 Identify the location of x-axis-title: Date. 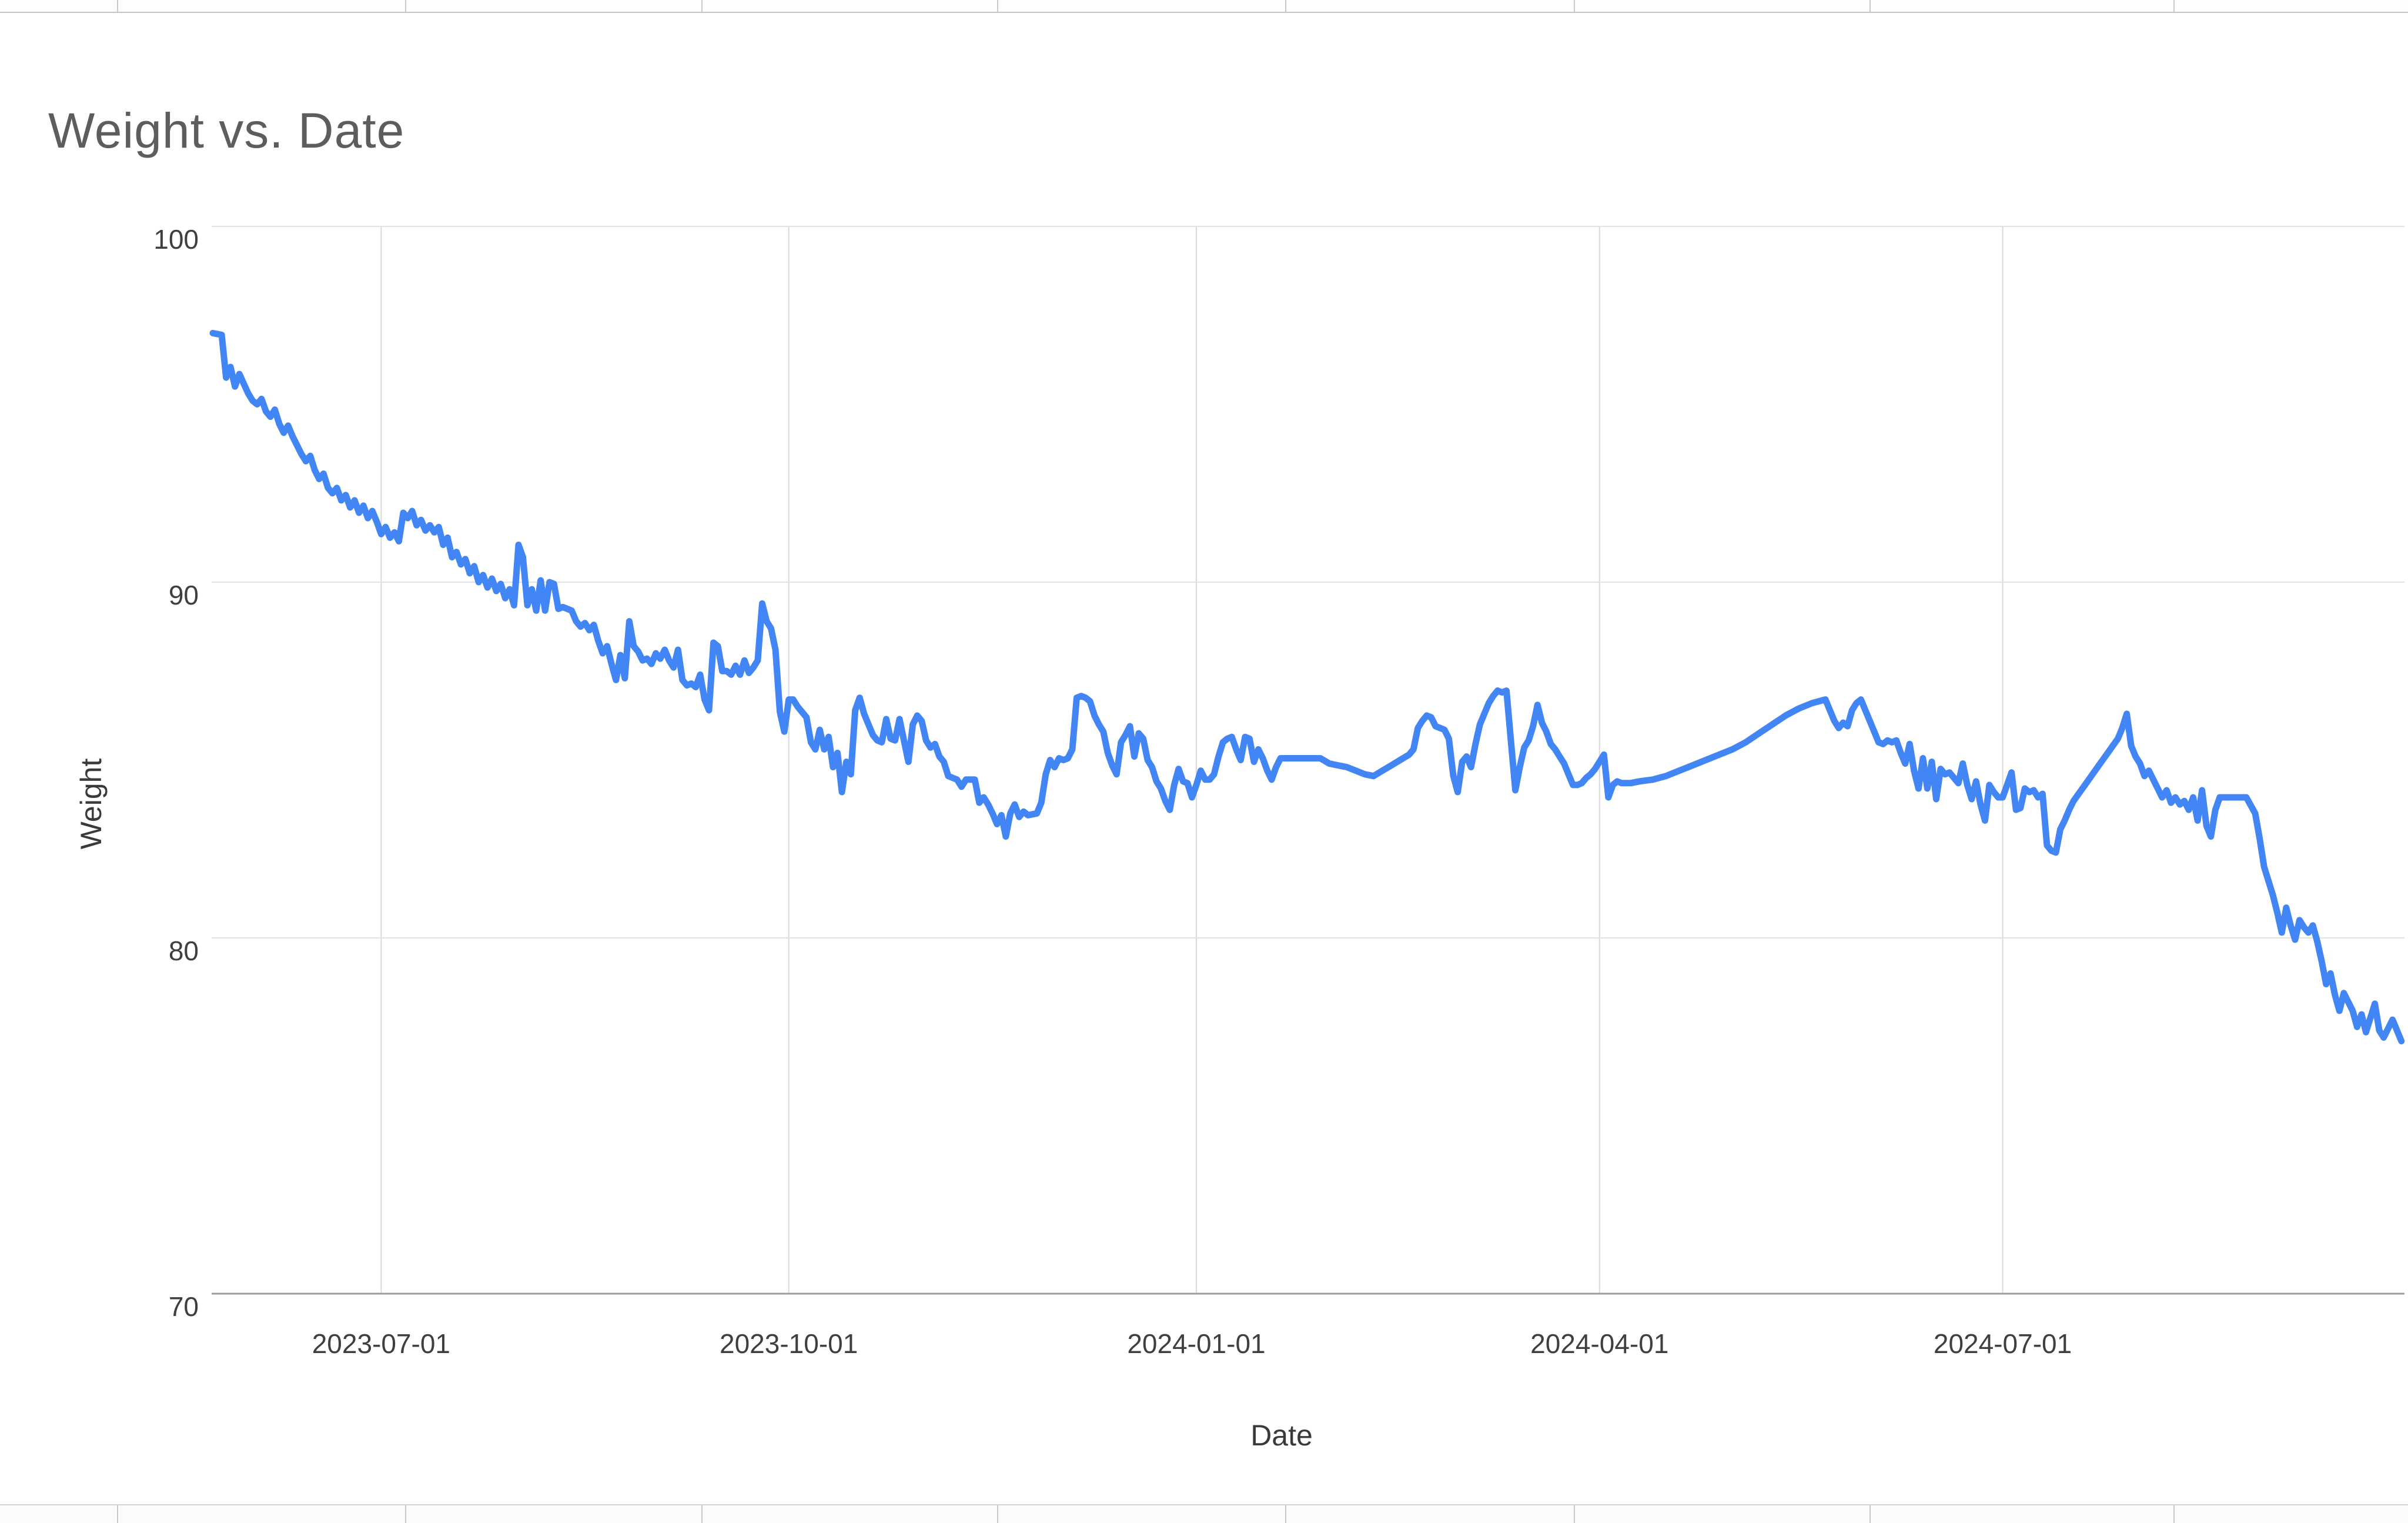
(1281, 1435).